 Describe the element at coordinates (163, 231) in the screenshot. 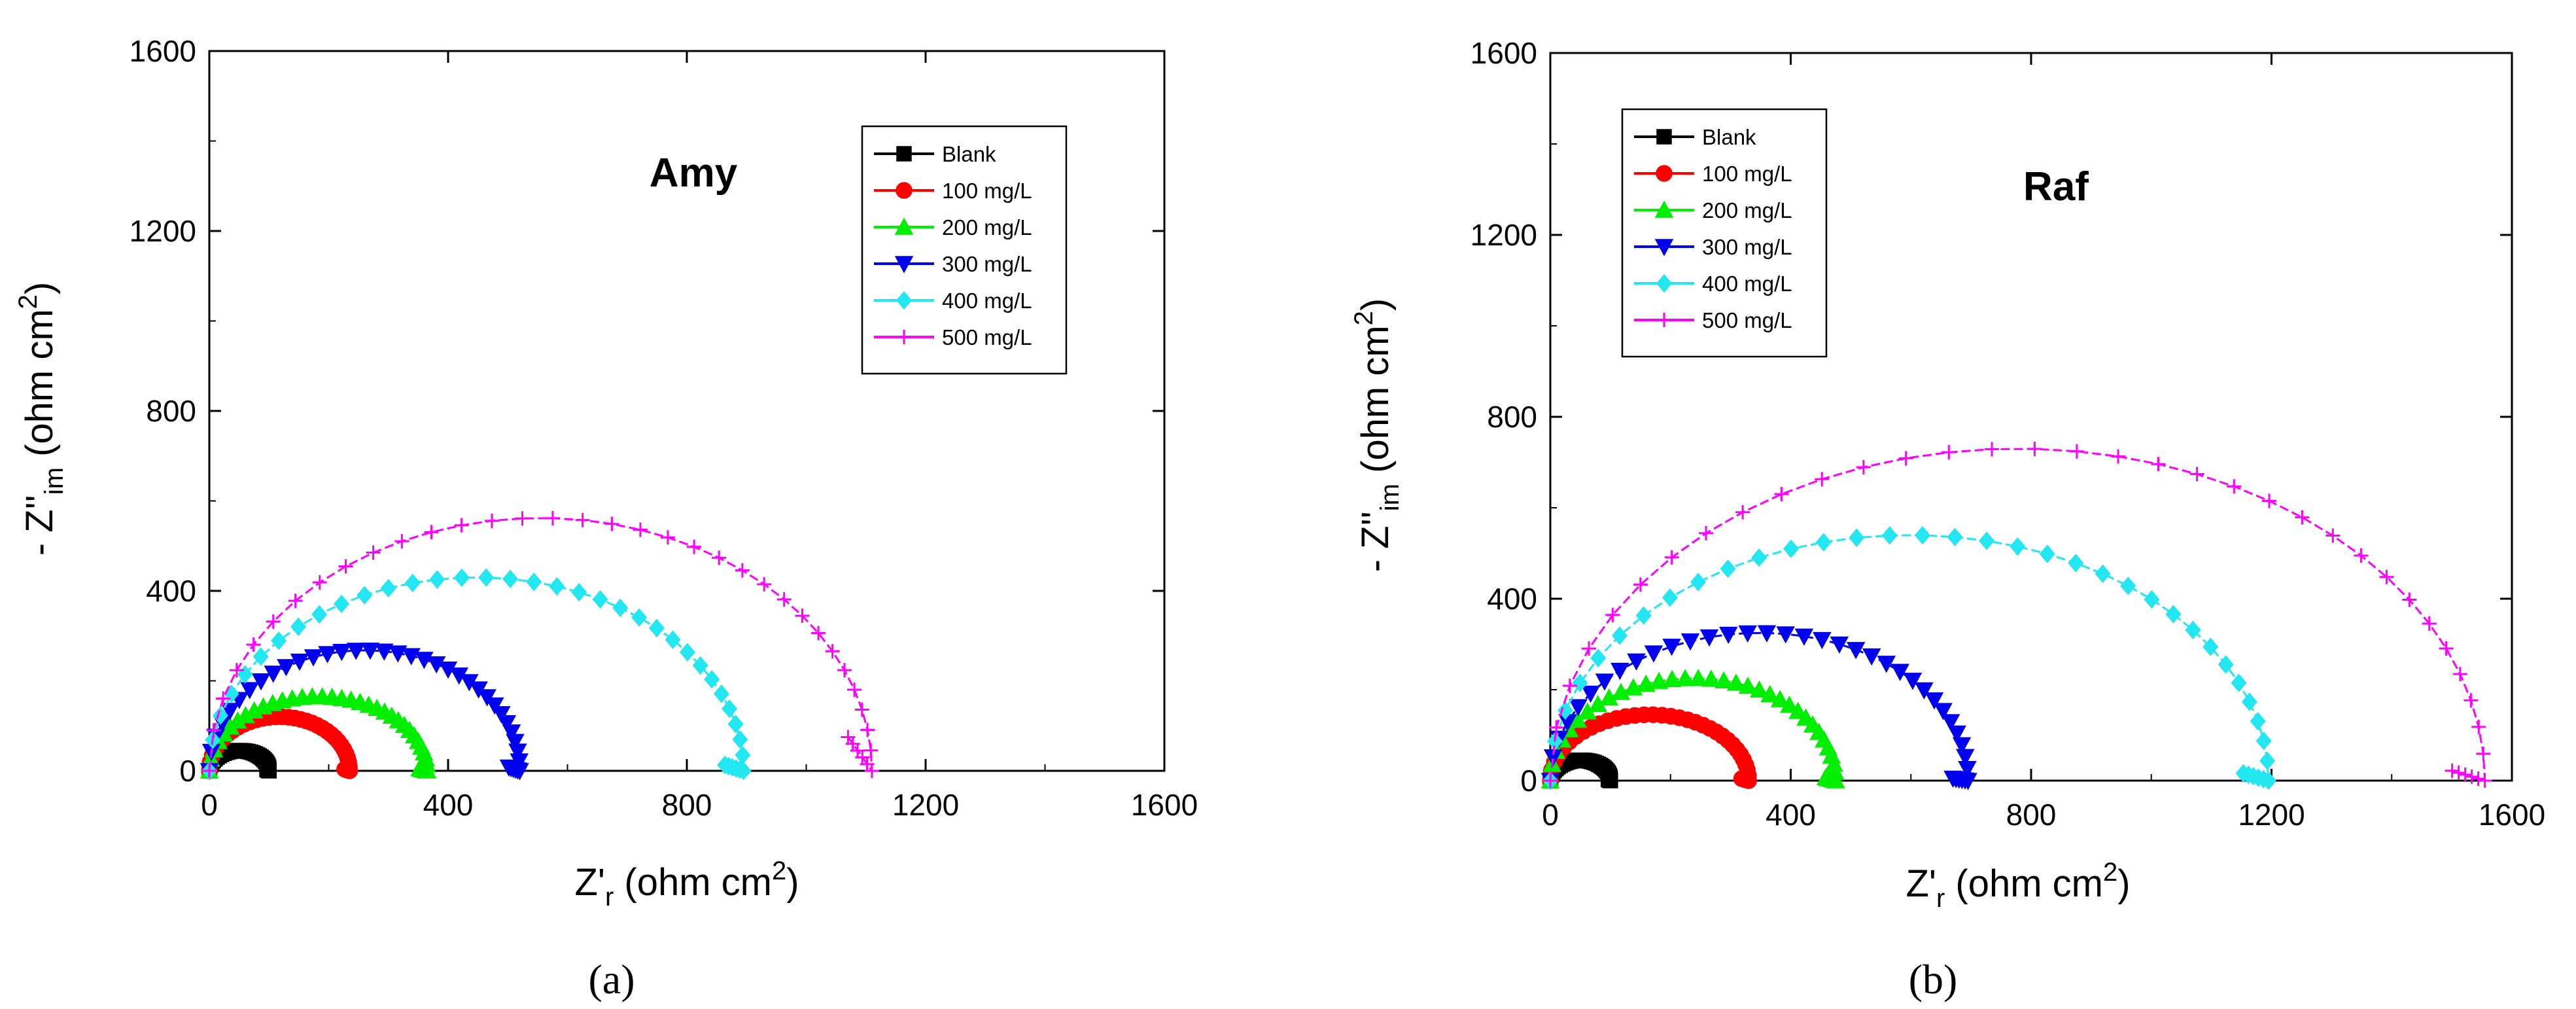

I see `y-tick-label: 1200` at that location.